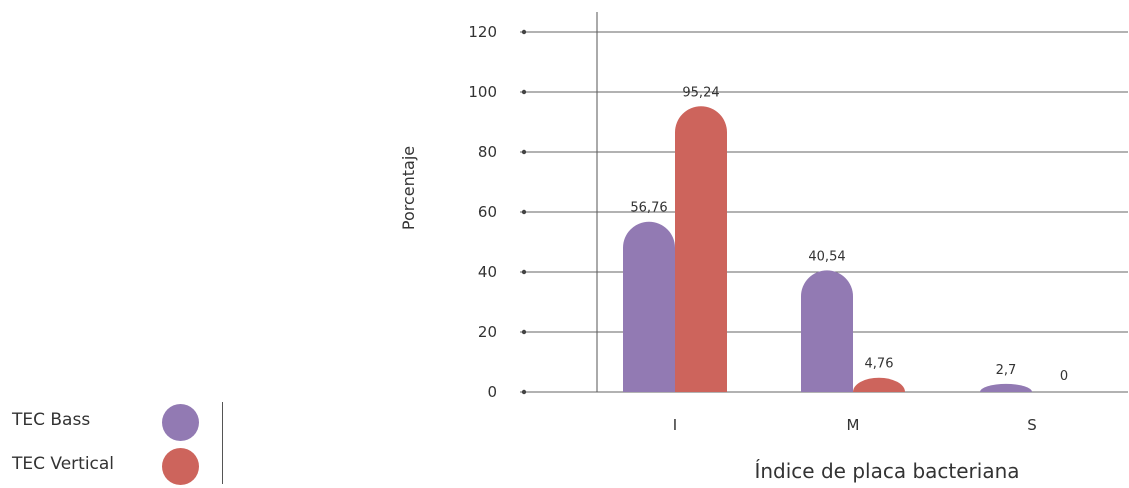 This screenshot has width=1129, height=488. What do you see at coordinates (487, 332) in the screenshot?
I see `y-tick-label: 20` at bounding box center [487, 332].